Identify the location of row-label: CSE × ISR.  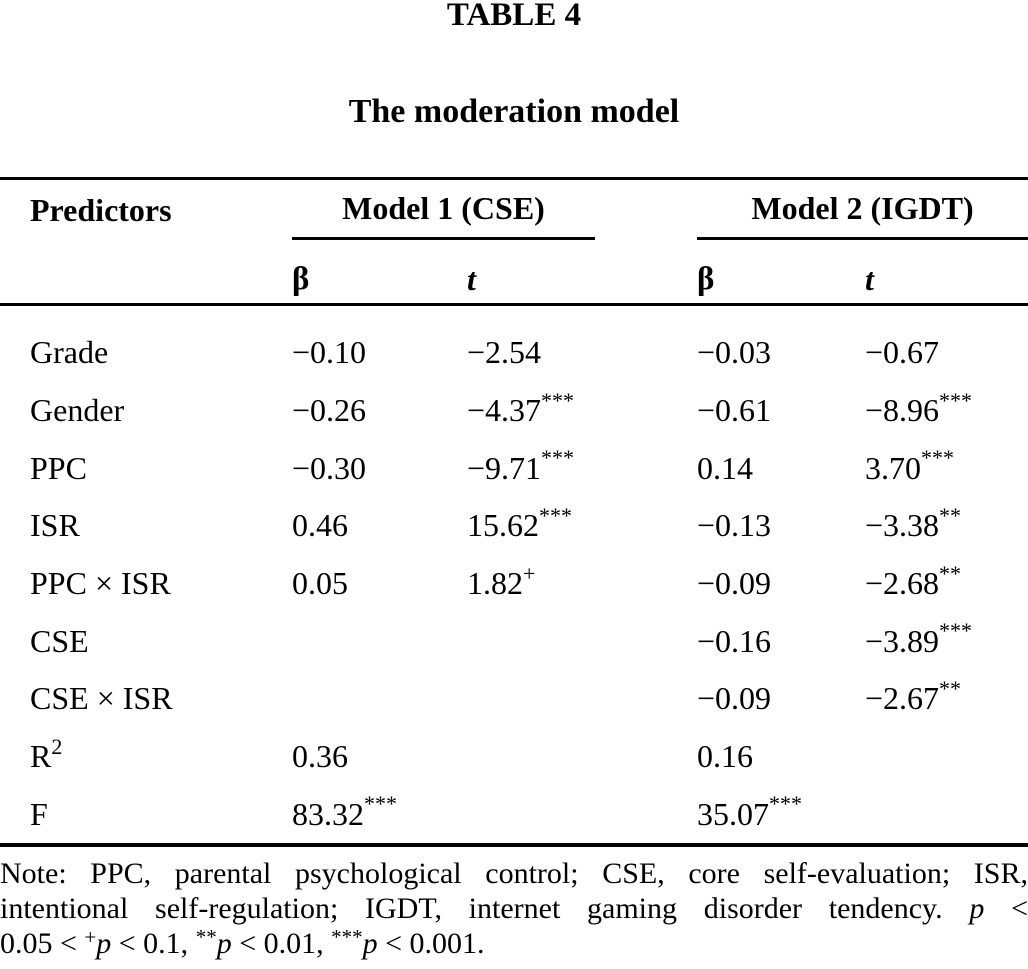
(146, 699).